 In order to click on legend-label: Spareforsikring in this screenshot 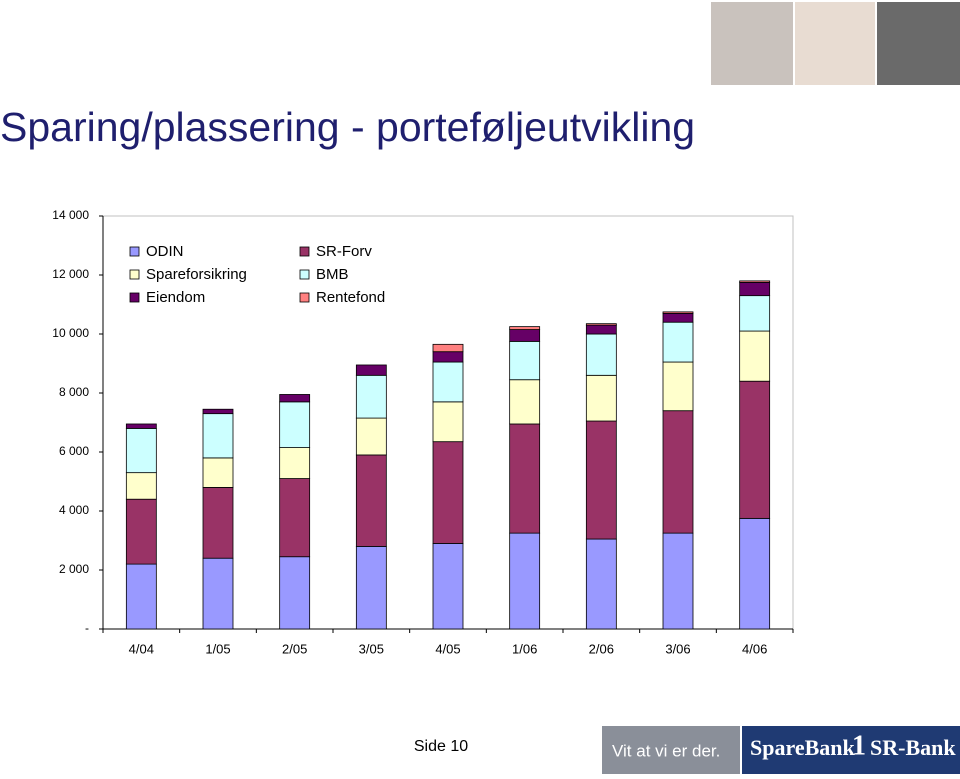, I will do `click(196, 274)`.